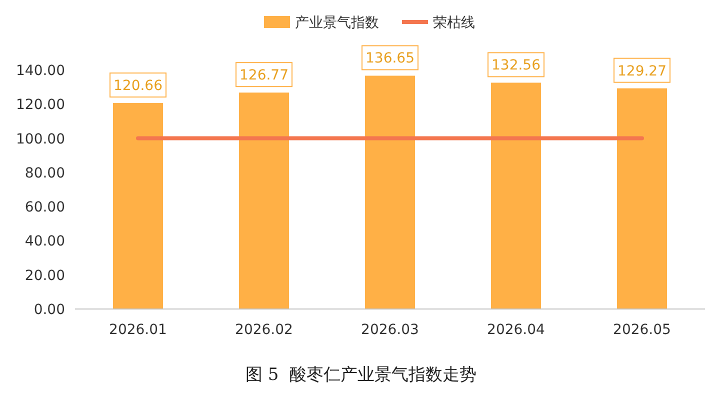  I want to click on y-tick-label: 140.00, so click(40, 71).